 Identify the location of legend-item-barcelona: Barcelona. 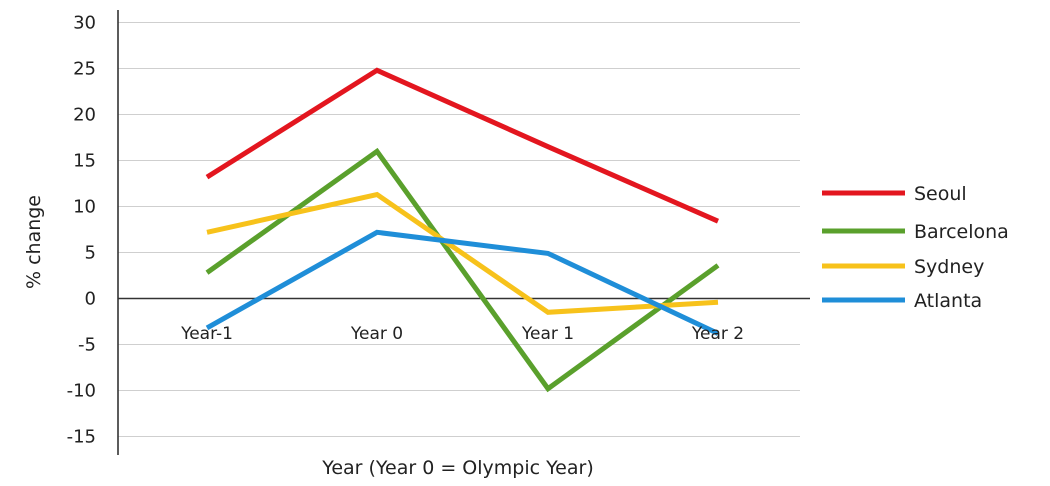
(915, 232).